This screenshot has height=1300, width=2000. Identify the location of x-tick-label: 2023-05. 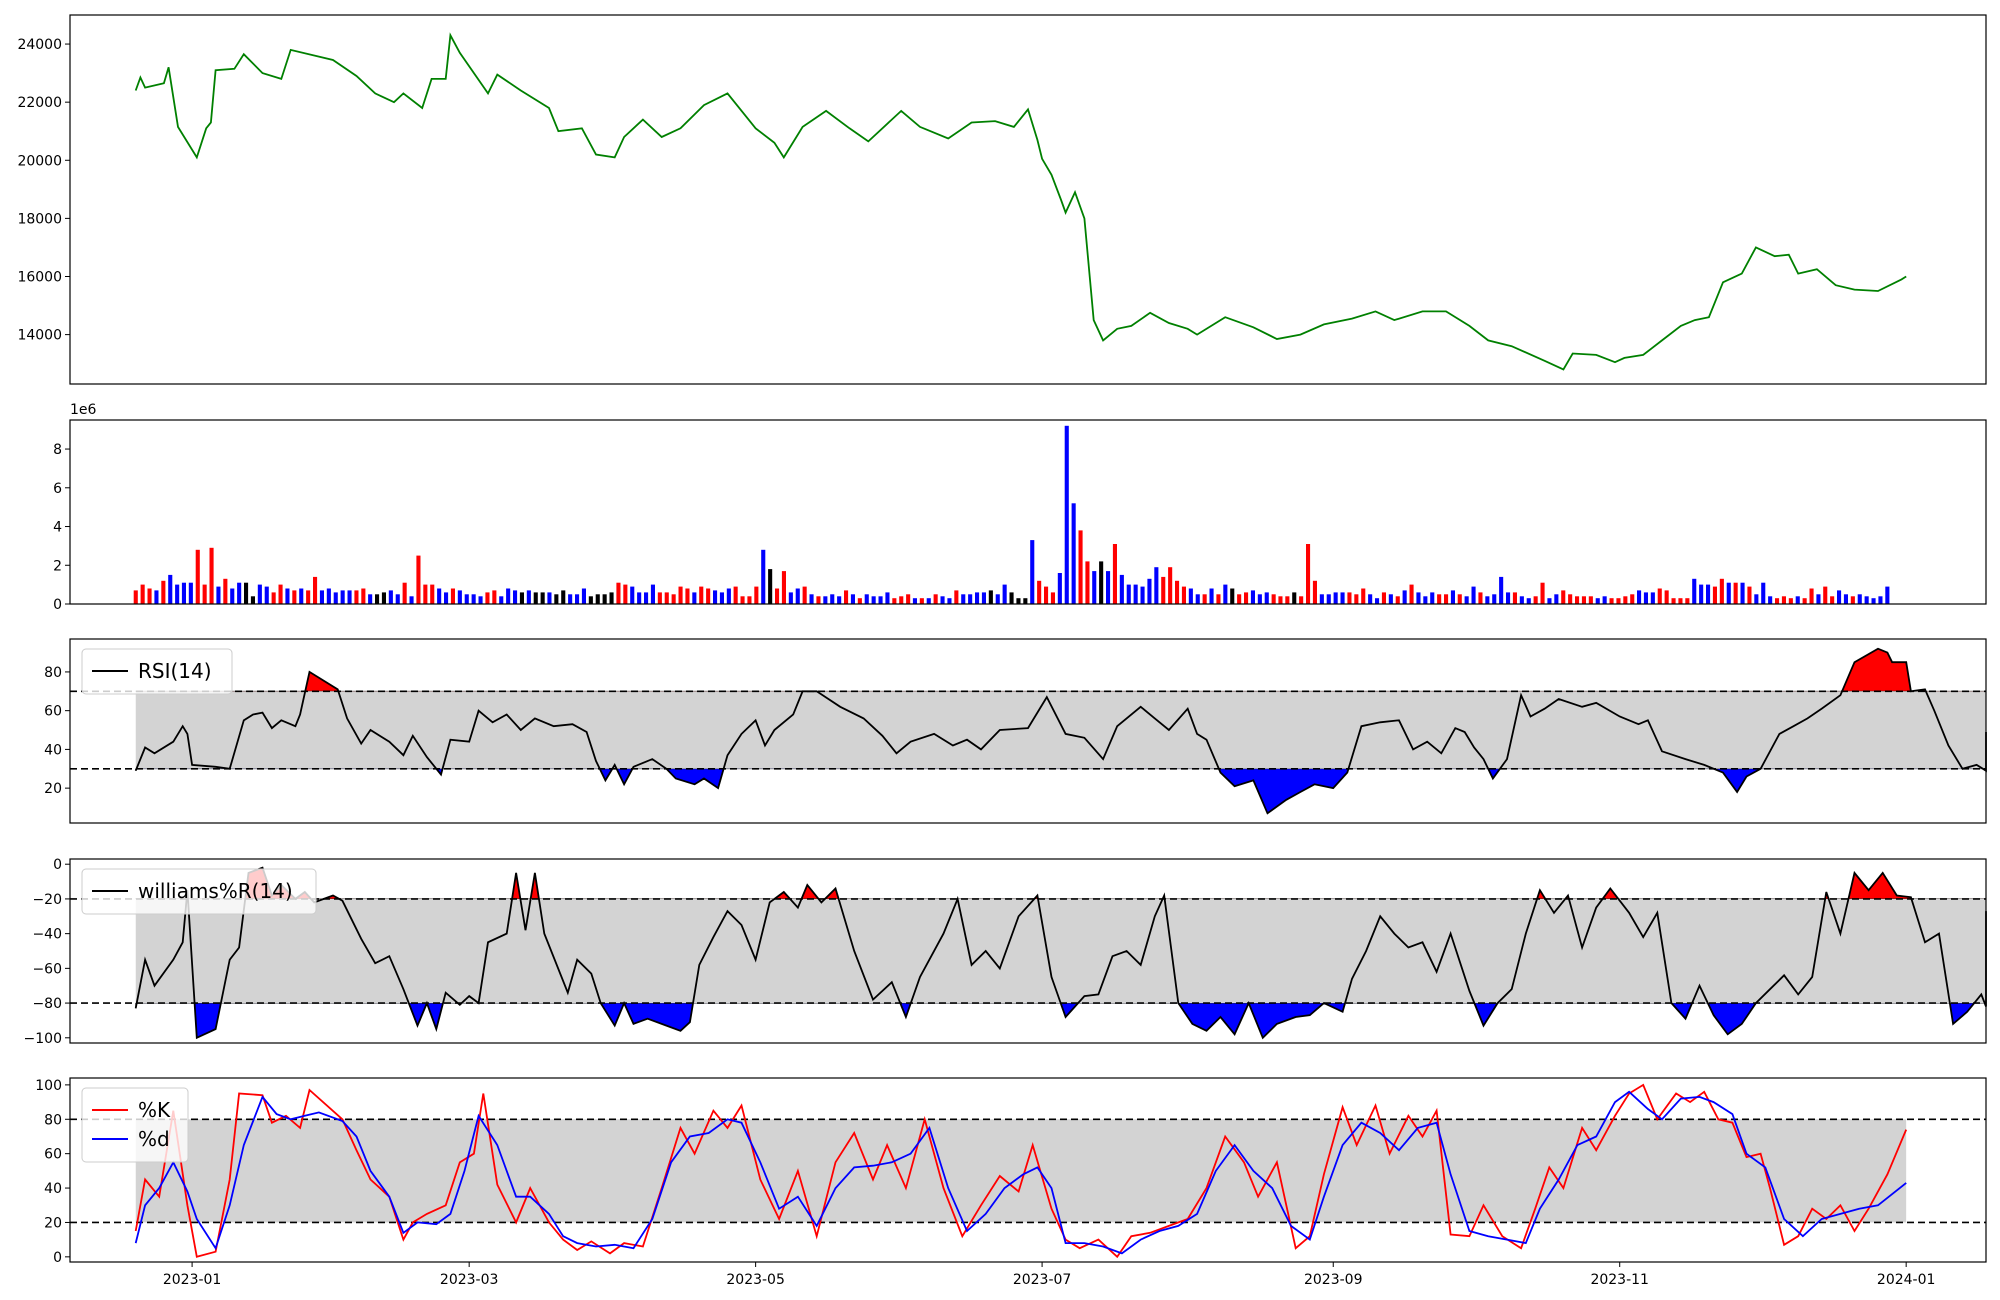
(755, 1280).